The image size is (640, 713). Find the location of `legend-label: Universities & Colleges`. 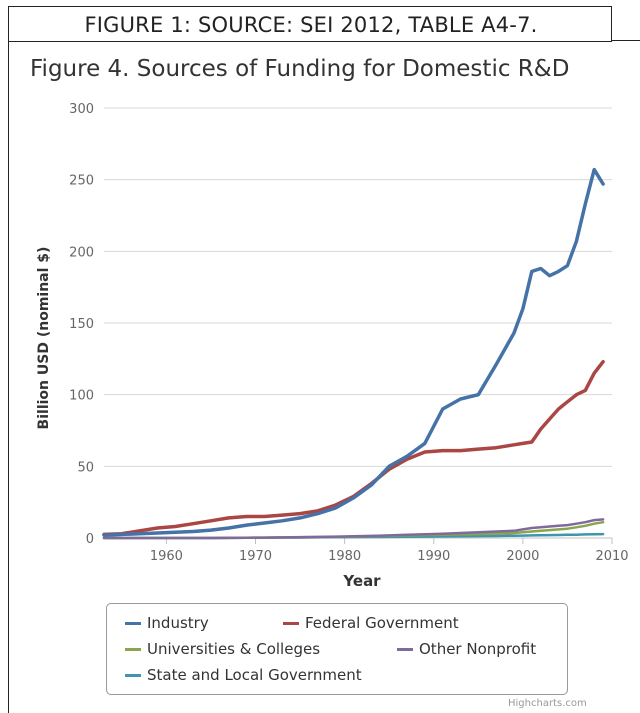

legend-label: Universities & Colleges is located at coordinates (234, 649).